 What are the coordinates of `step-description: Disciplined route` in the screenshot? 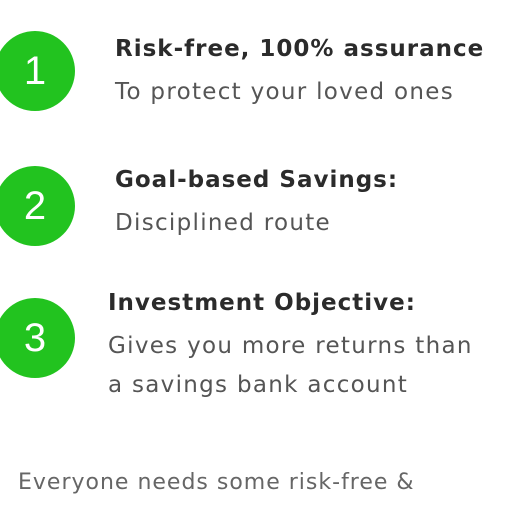 It's located at (223, 223).